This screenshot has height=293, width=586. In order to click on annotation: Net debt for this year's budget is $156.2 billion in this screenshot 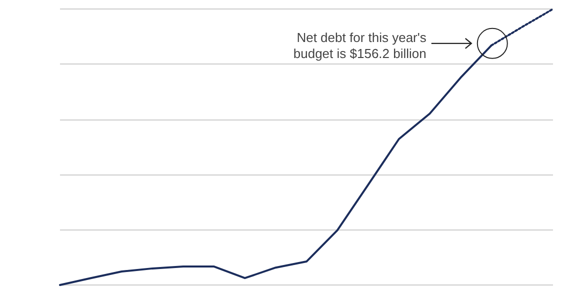, I will do `click(359, 46)`.